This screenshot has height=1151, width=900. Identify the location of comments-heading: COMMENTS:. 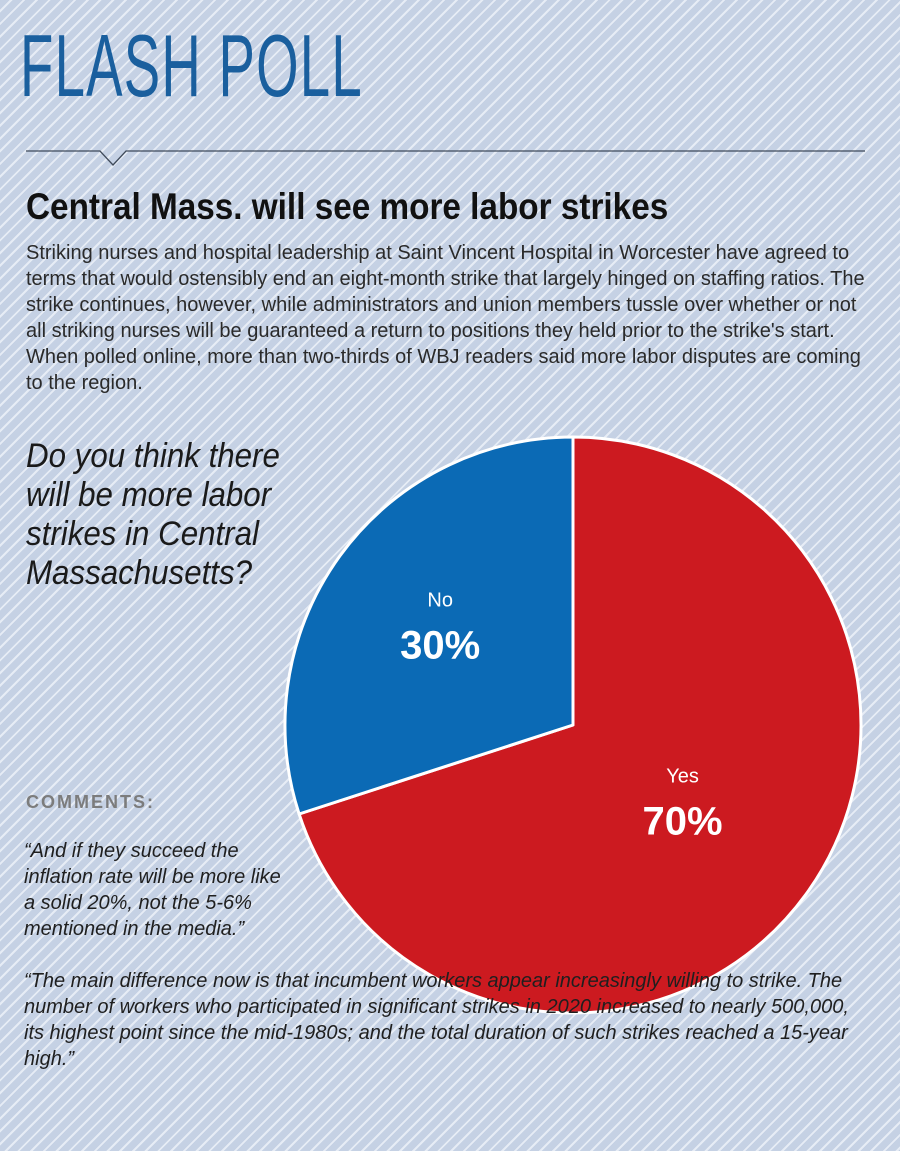
(90, 802).